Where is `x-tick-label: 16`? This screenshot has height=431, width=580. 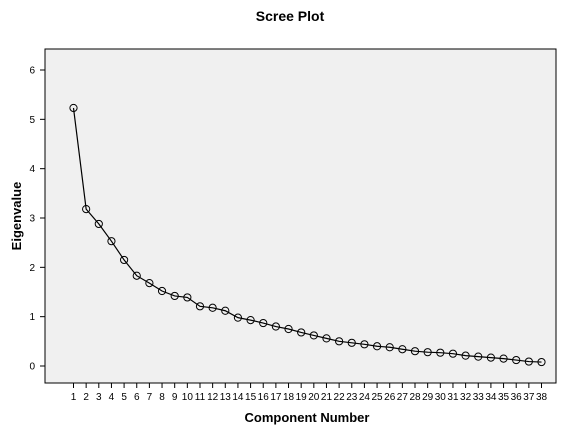 x-tick-label: 16 is located at coordinates (264, 397).